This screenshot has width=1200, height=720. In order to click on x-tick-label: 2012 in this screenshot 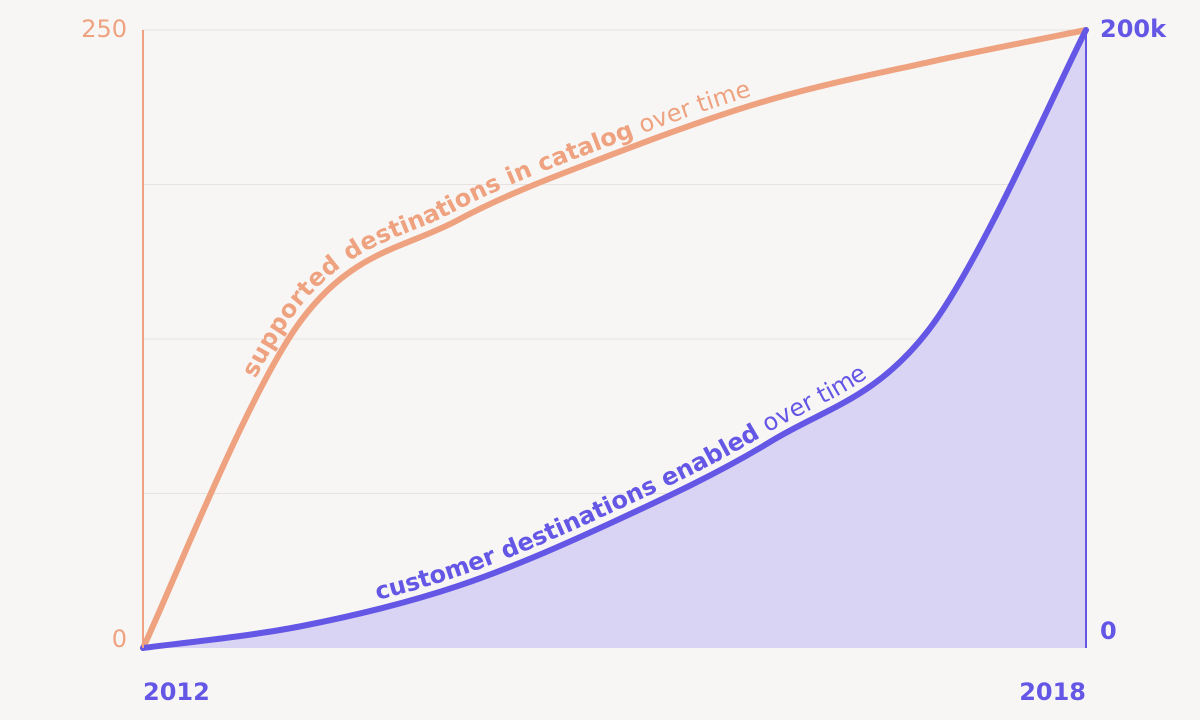, I will do `click(176, 692)`.